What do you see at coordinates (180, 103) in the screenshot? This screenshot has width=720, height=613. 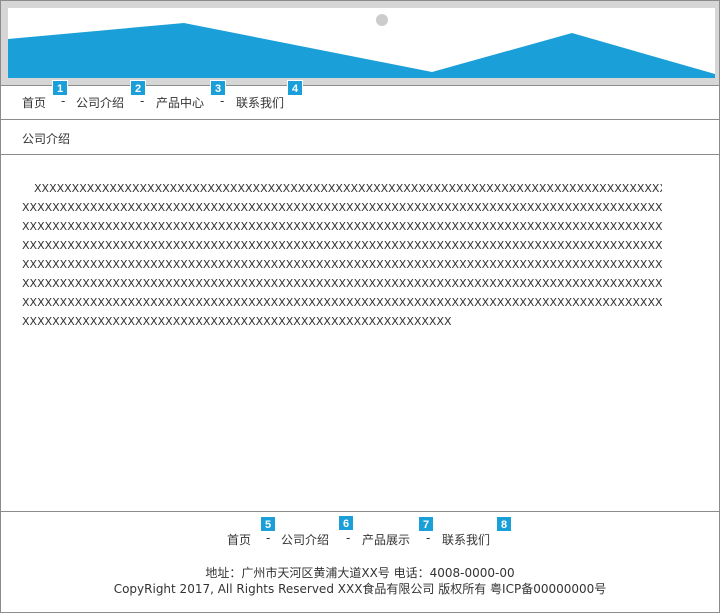 I see `nav-item-products: 产品中心` at bounding box center [180, 103].